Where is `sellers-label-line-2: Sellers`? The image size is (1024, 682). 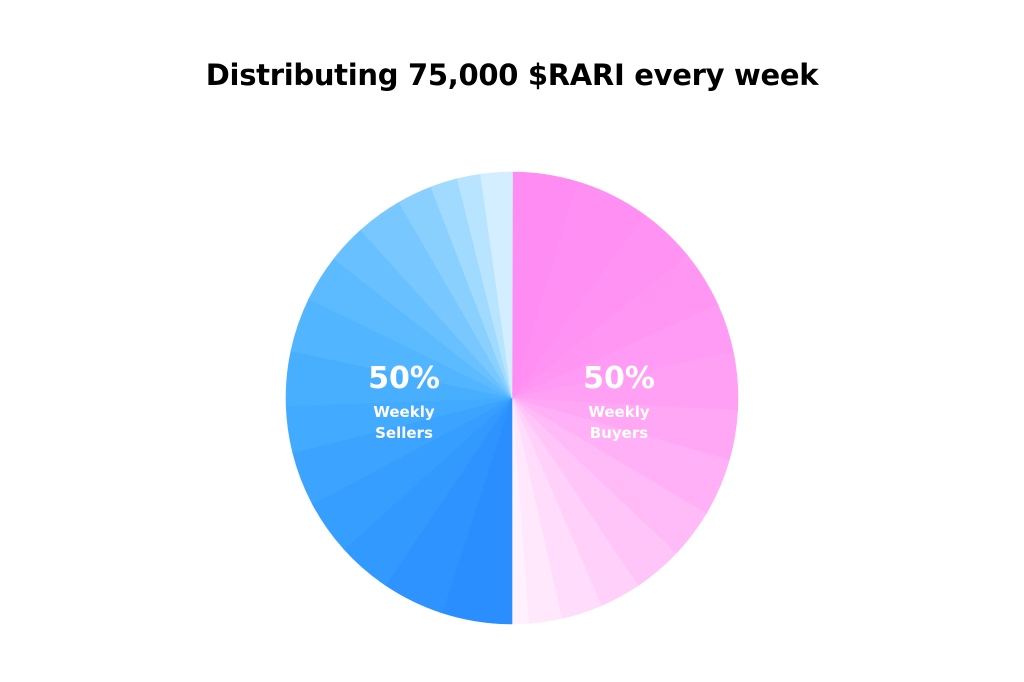 sellers-label-line-2: Sellers is located at coordinates (404, 433).